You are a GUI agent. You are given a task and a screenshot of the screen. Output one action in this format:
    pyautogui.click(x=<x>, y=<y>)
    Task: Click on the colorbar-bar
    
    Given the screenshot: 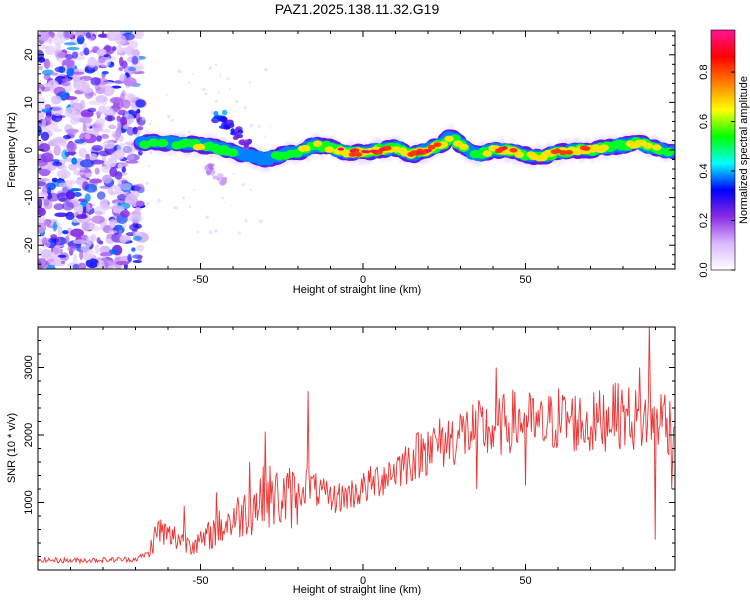 What is the action you would take?
    pyautogui.click(x=723, y=150)
    